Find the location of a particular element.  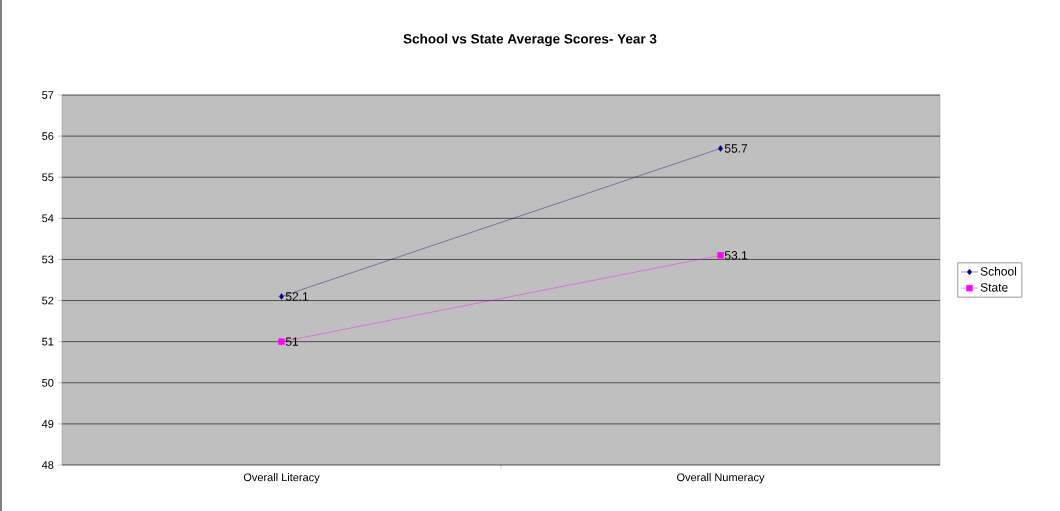

legend-label: School is located at coordinates (998, 271).